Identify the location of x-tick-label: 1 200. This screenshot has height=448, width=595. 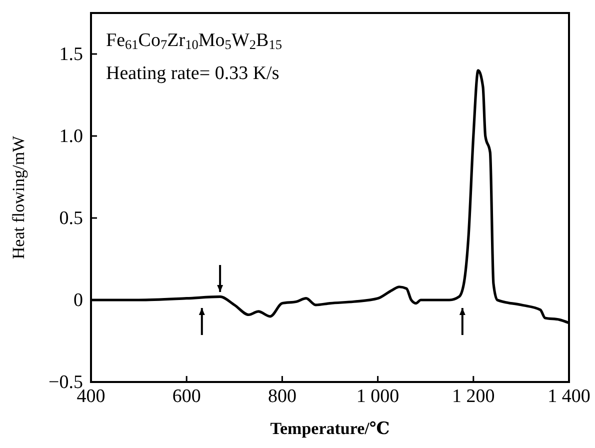
(473, 396).